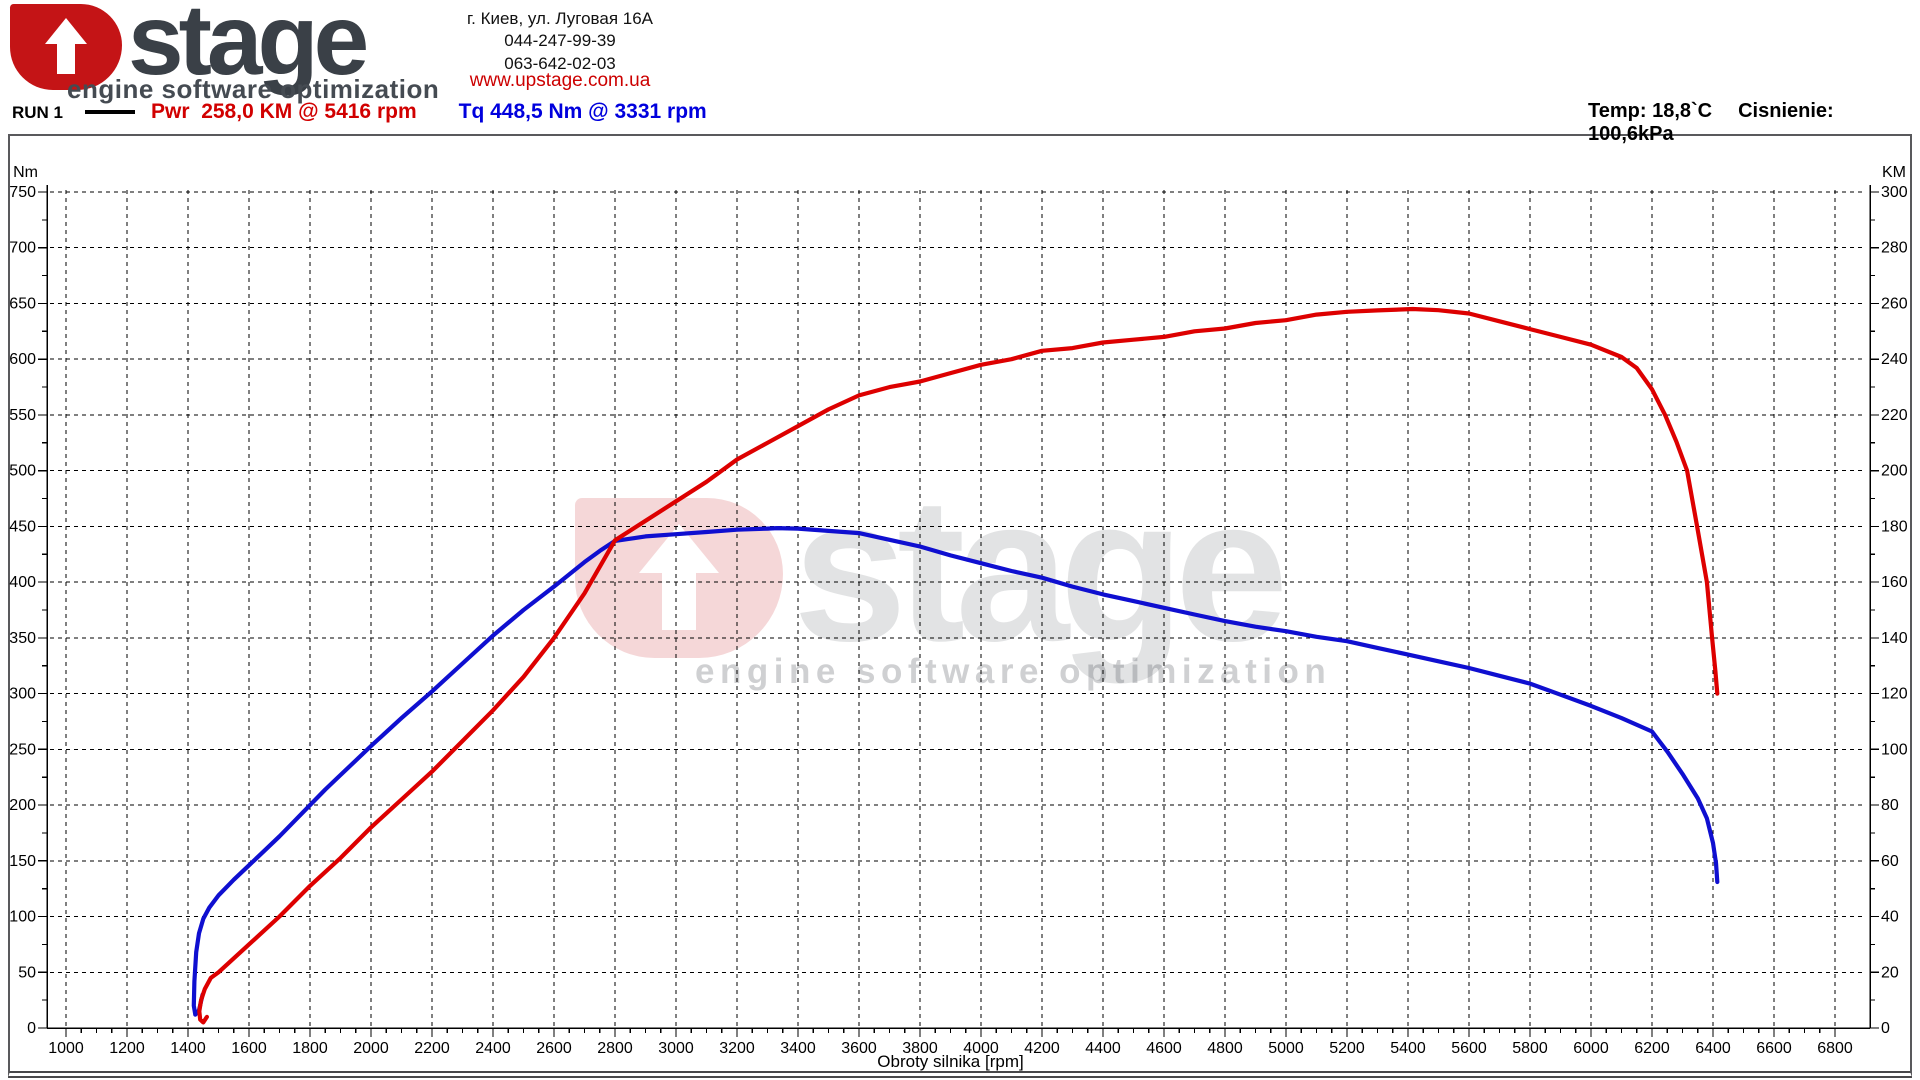  I want to click on logo-tagline: engine software optimization, so click(253, 89).